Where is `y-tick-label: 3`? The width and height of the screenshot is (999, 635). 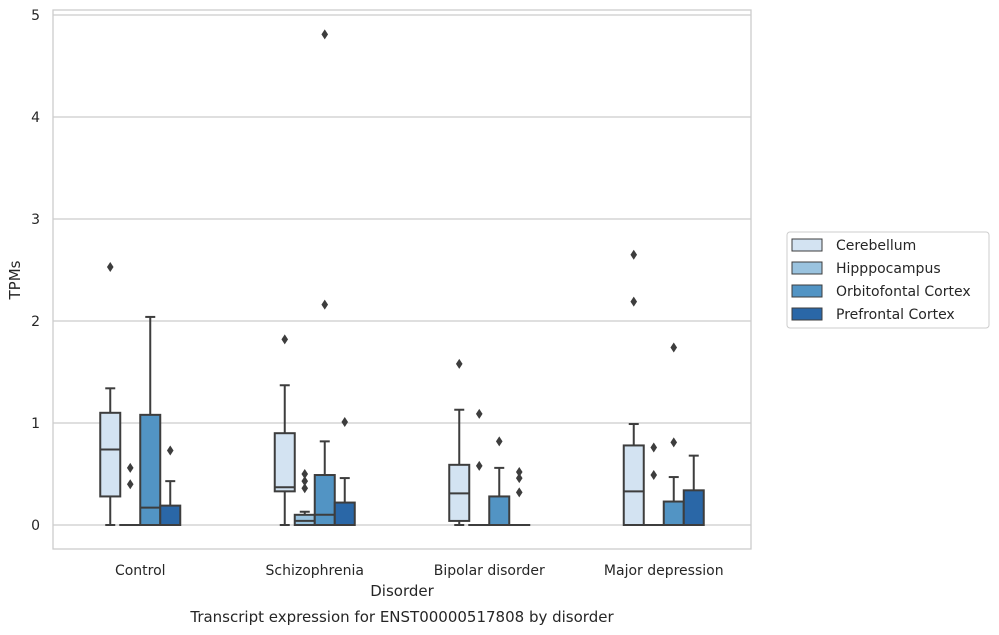
y-tick-label: 3 is located at coordinates (35, 220).